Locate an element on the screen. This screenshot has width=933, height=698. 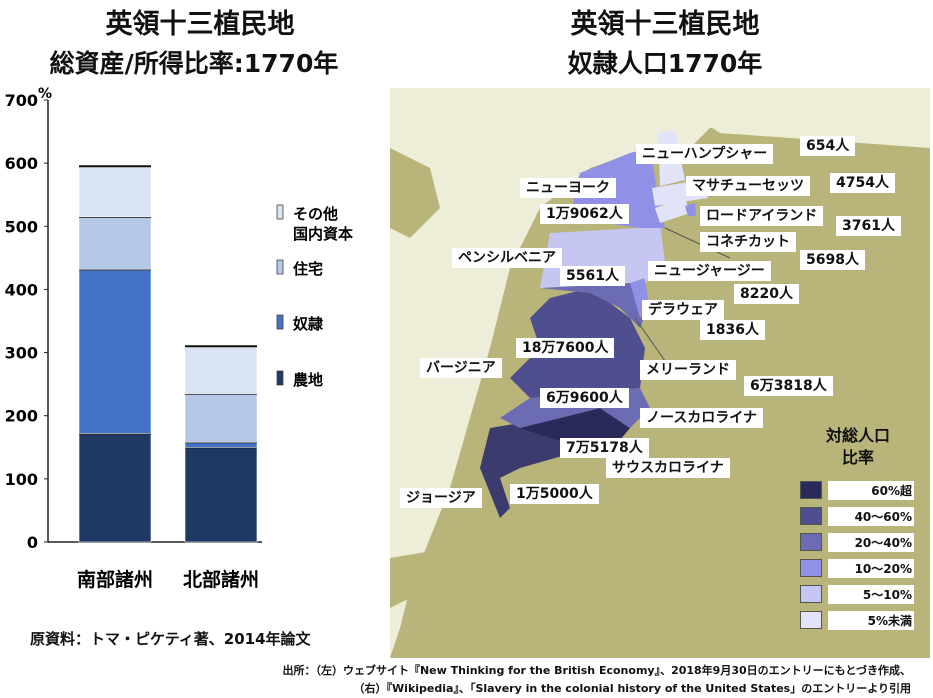
colony-rhode-island is located at coordinates (690, 209).